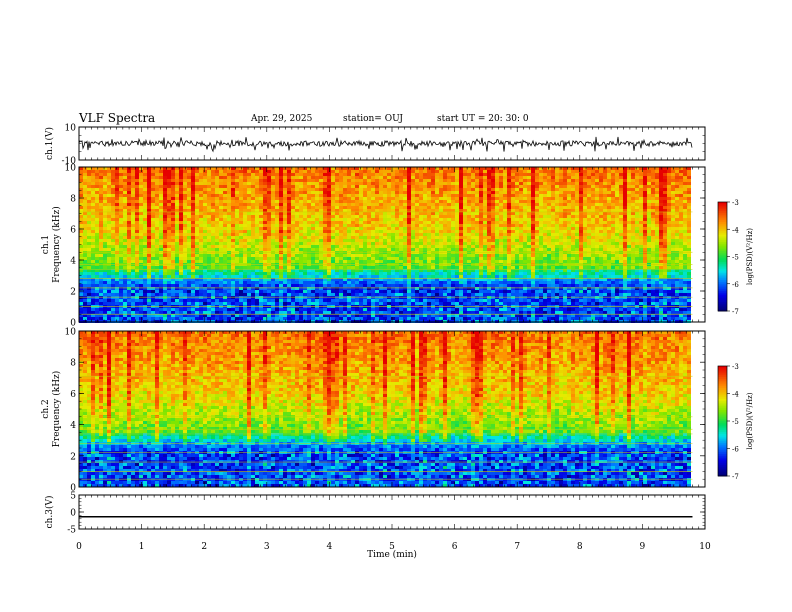  I want to click on ylabel-3: Frequency (kHz), so click(56, 409).